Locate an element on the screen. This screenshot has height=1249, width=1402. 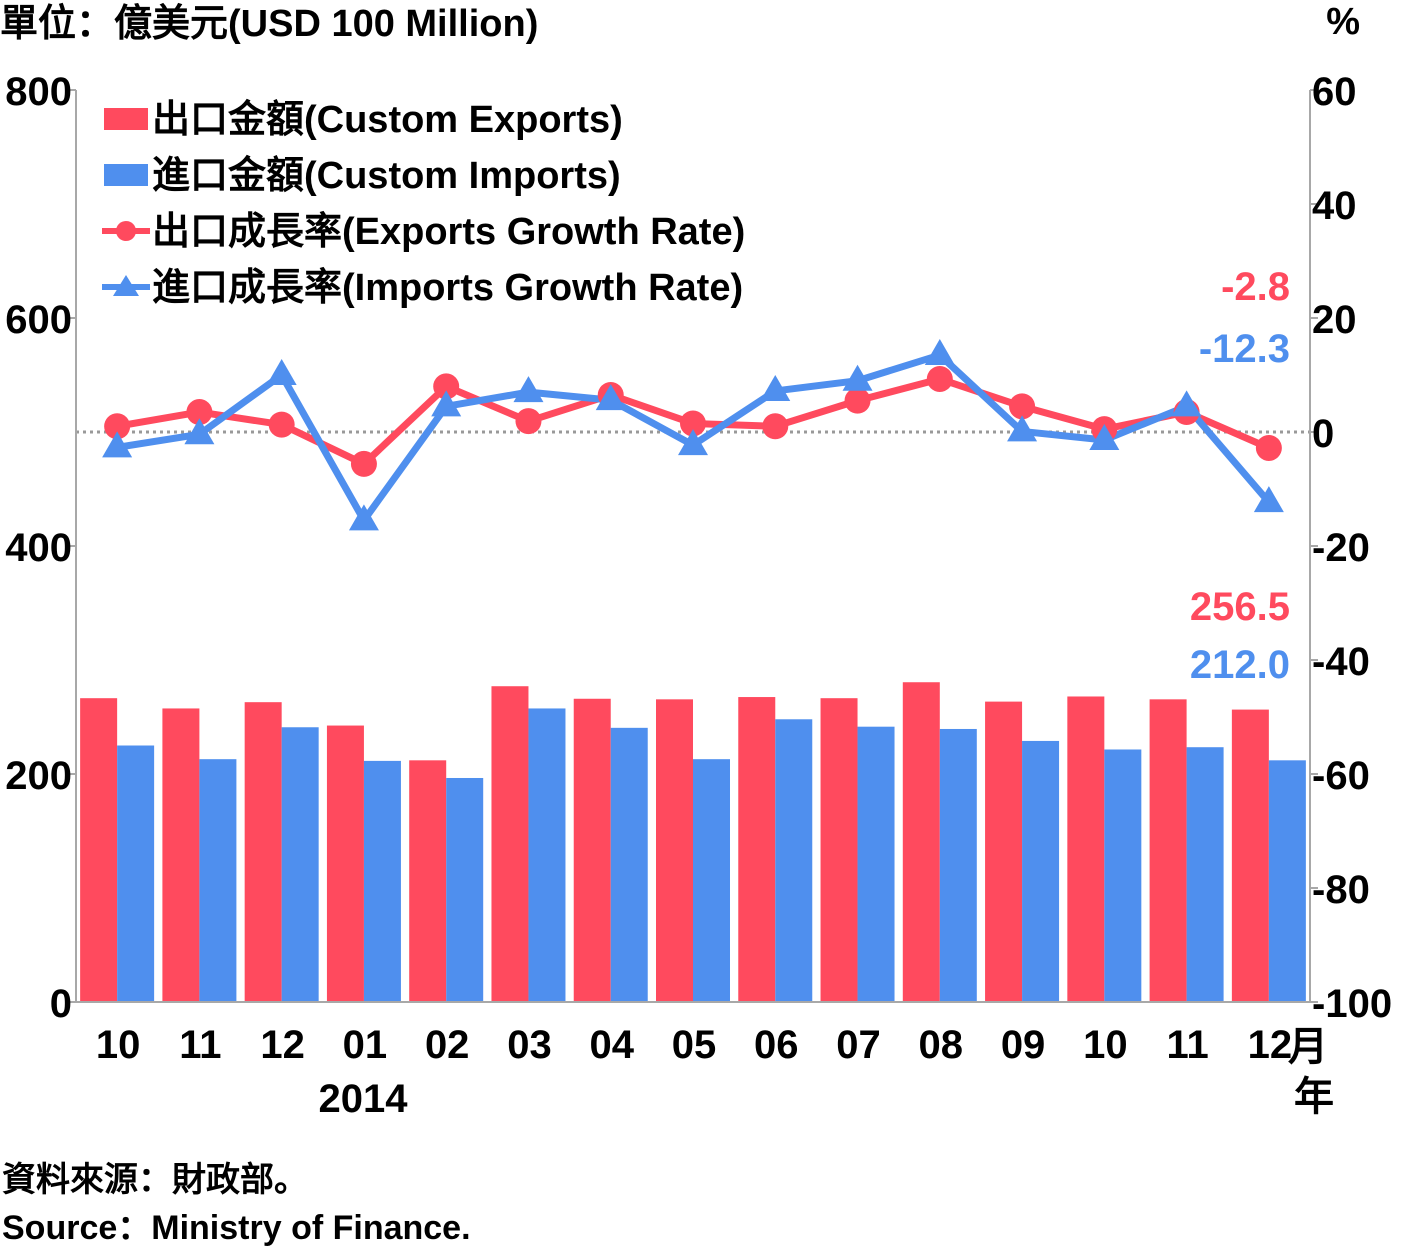
x-tick-label-12: 10 is located at coordinates (1105, 1045).